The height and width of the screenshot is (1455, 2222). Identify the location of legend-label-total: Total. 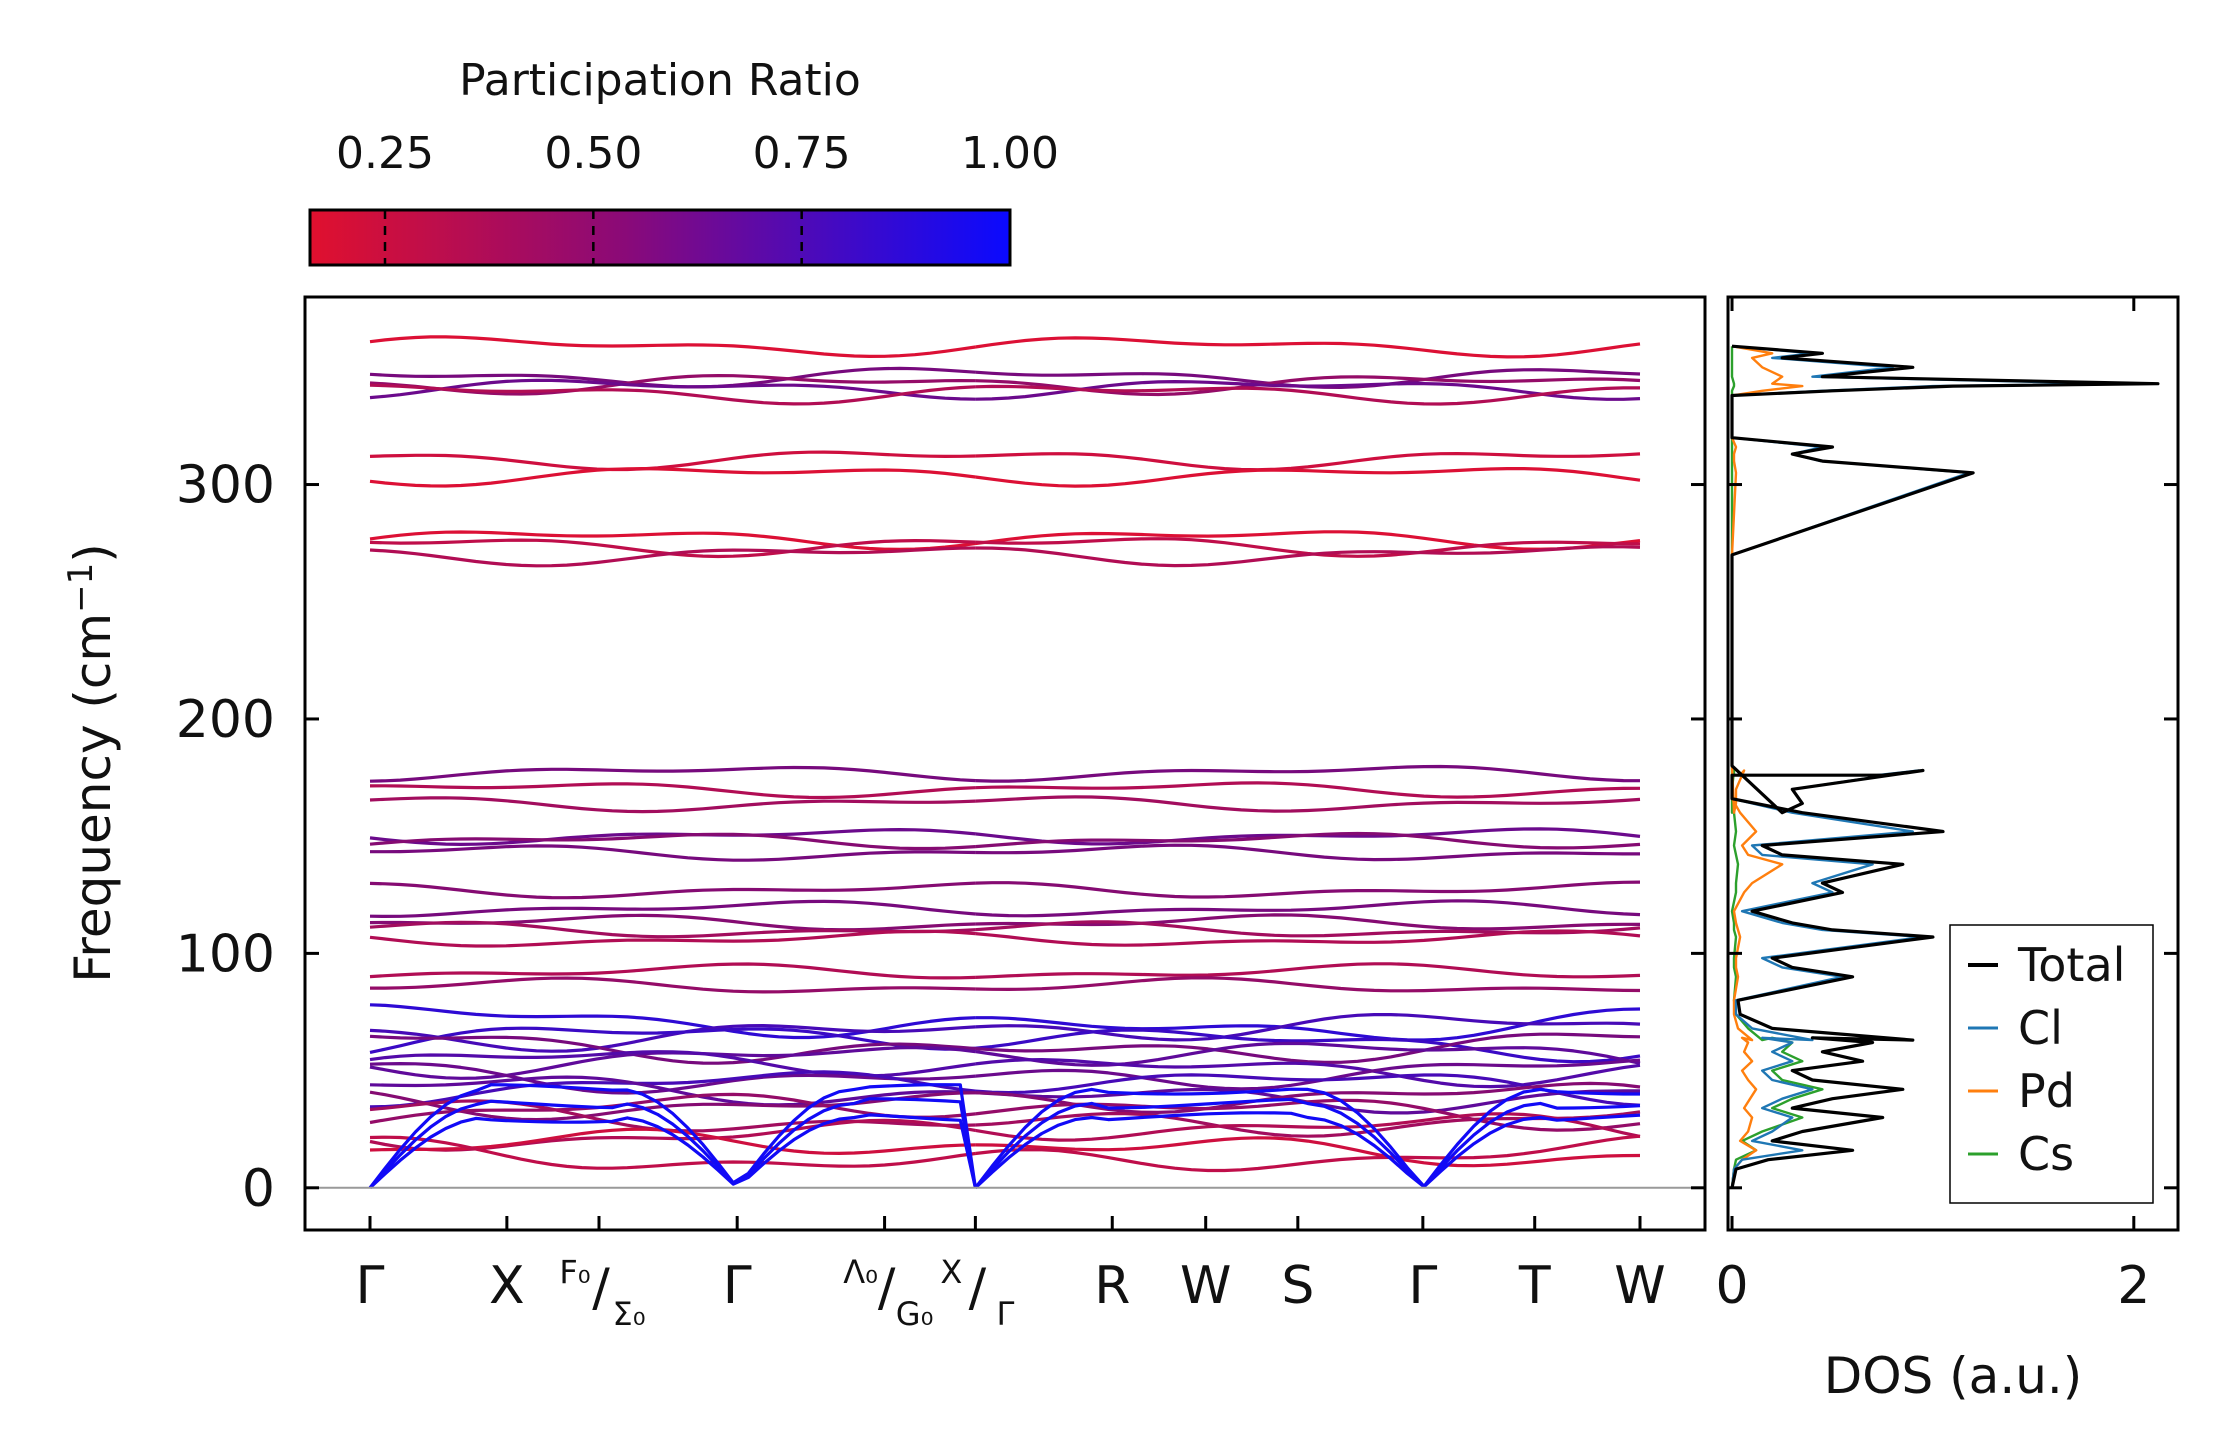
(2071, 965).